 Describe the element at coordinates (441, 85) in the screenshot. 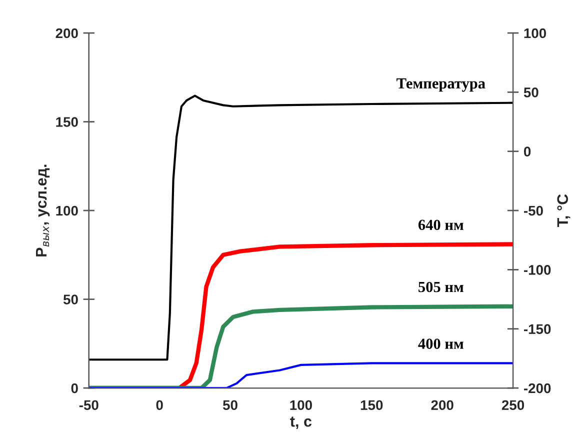

I see `series-label: Температура` at that location.